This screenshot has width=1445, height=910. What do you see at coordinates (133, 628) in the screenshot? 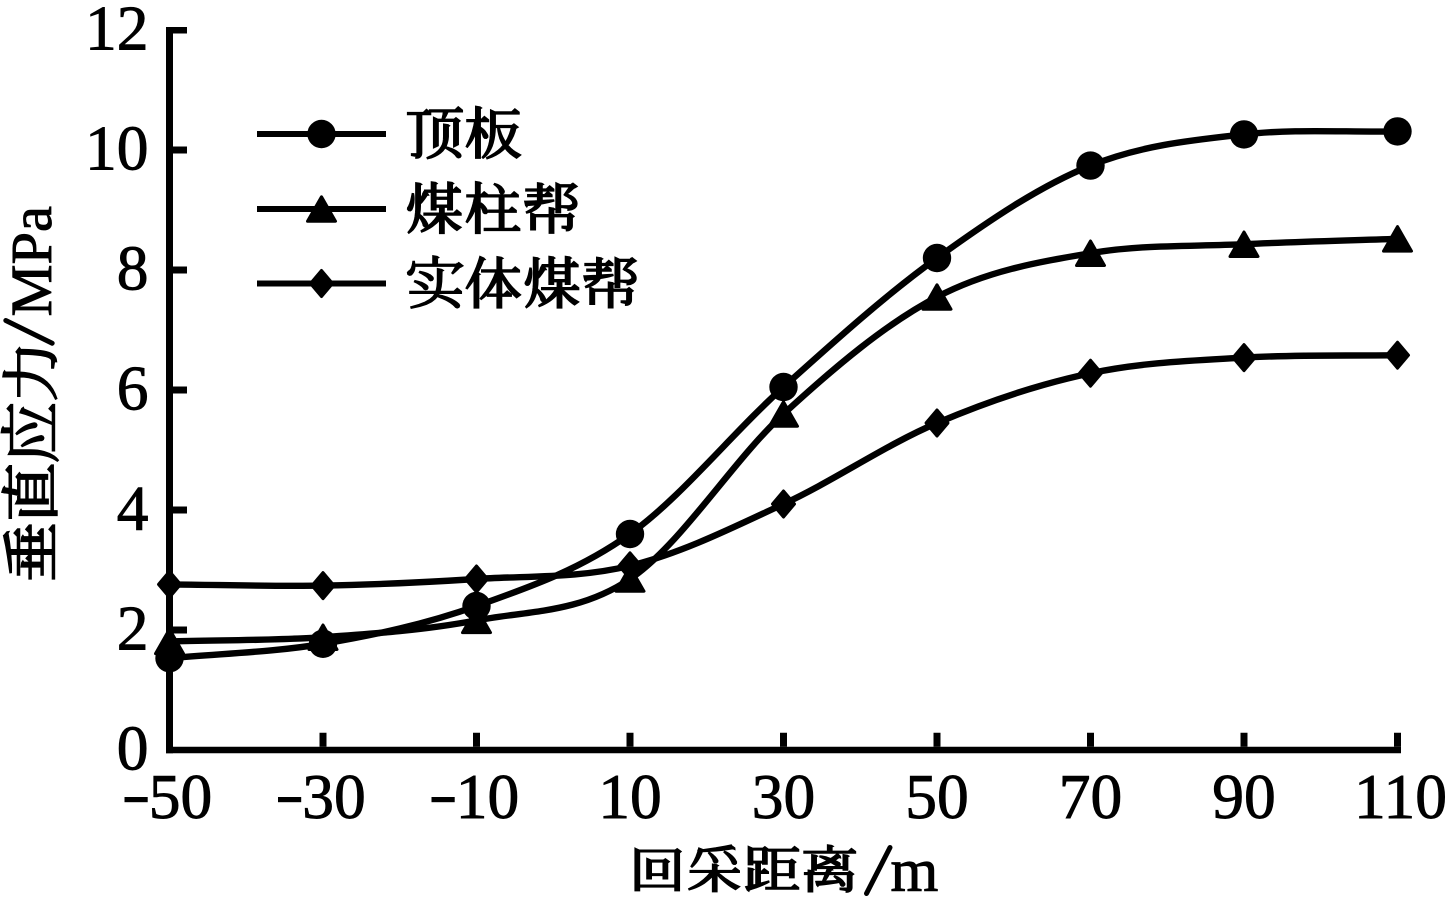
I see `svg-text: 2` at bounding box center [133, 628].